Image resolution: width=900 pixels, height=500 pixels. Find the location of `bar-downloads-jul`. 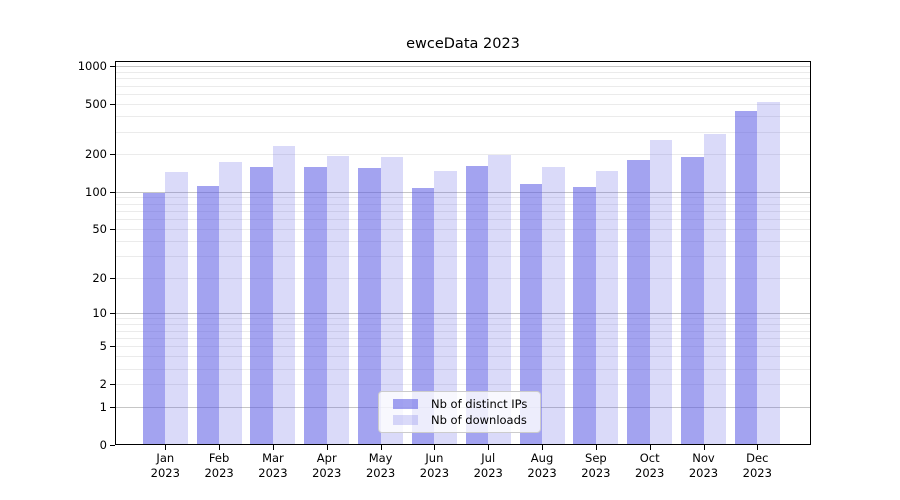

bar-downloads-jul is located at coordinates (499, 300).